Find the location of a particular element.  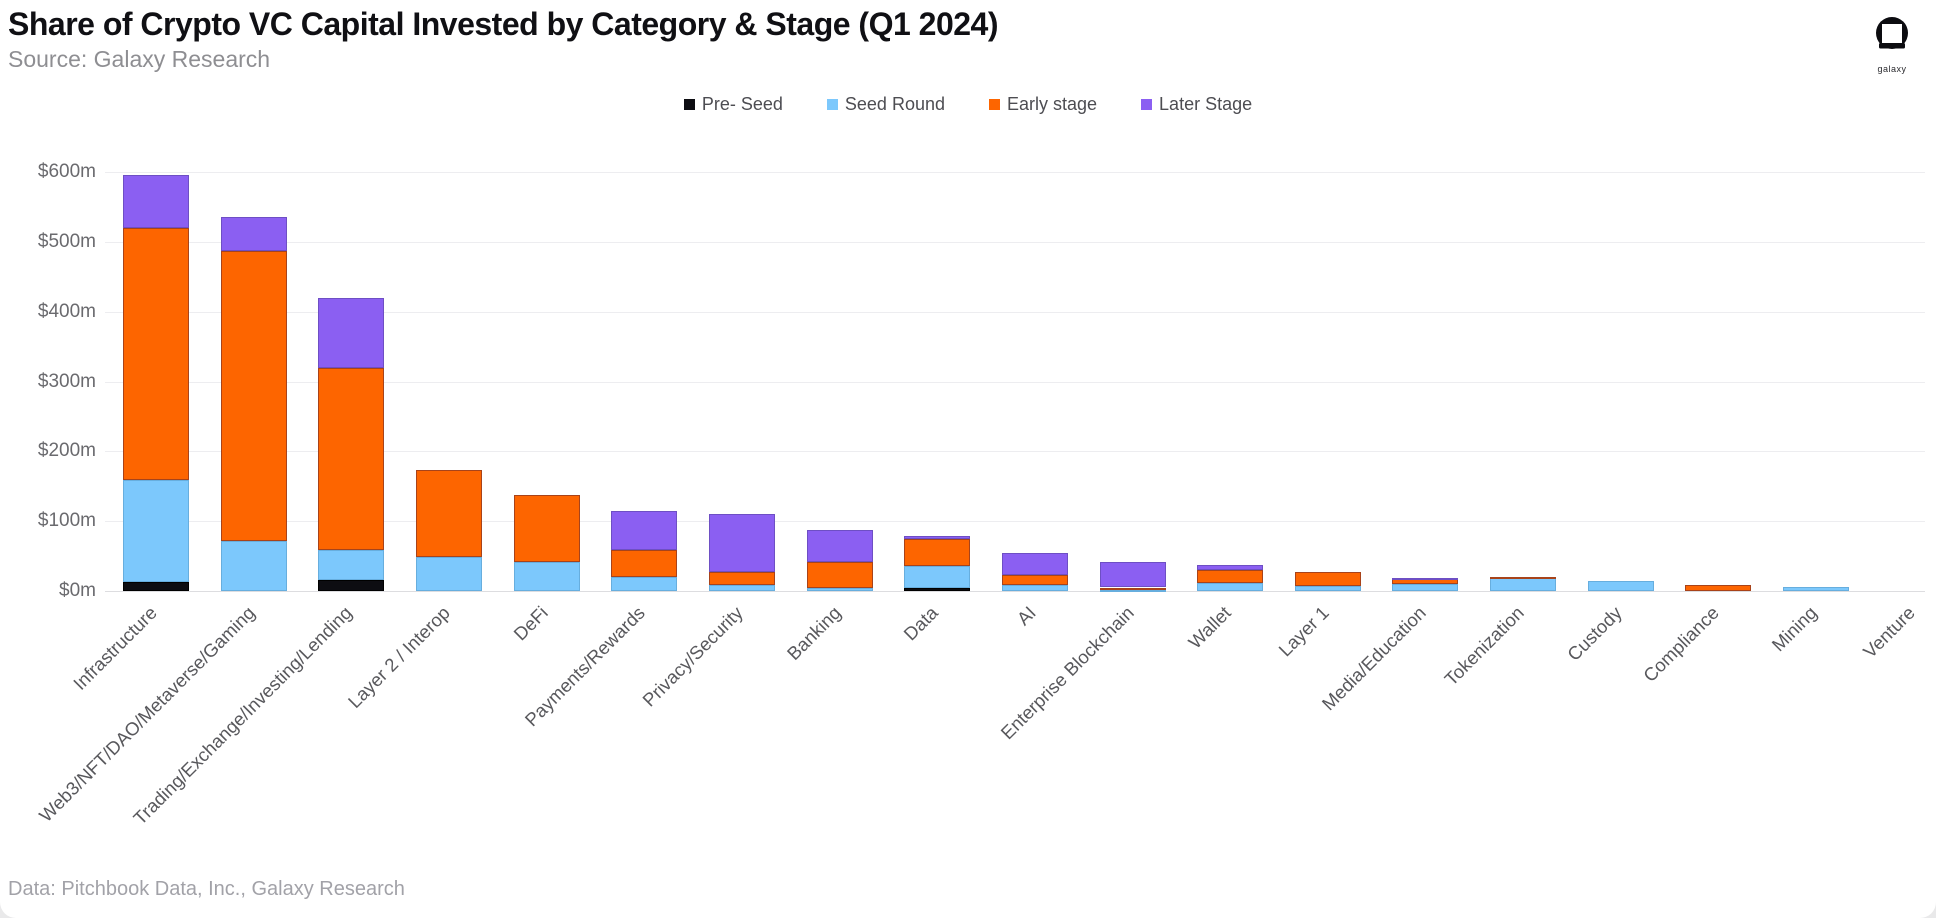

bar-segment-seed-round-mining is located at coordinates (1816, 588).